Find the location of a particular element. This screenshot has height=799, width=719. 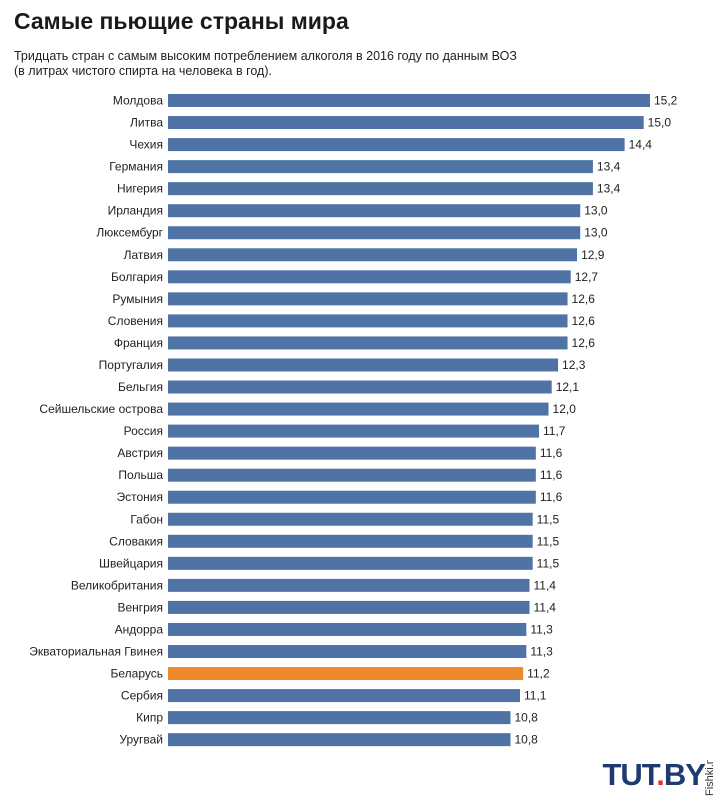

category-label: Болгария is located at coordinates (137, 277).